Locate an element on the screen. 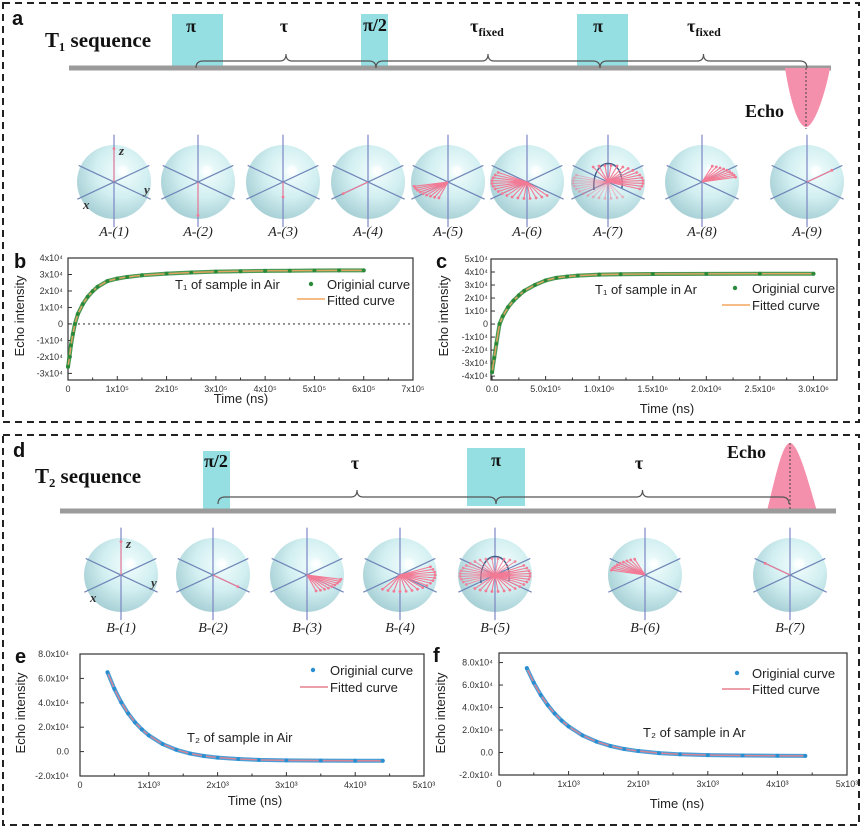  y-tick-label: 0.0 is located at coordinates (486, 753).